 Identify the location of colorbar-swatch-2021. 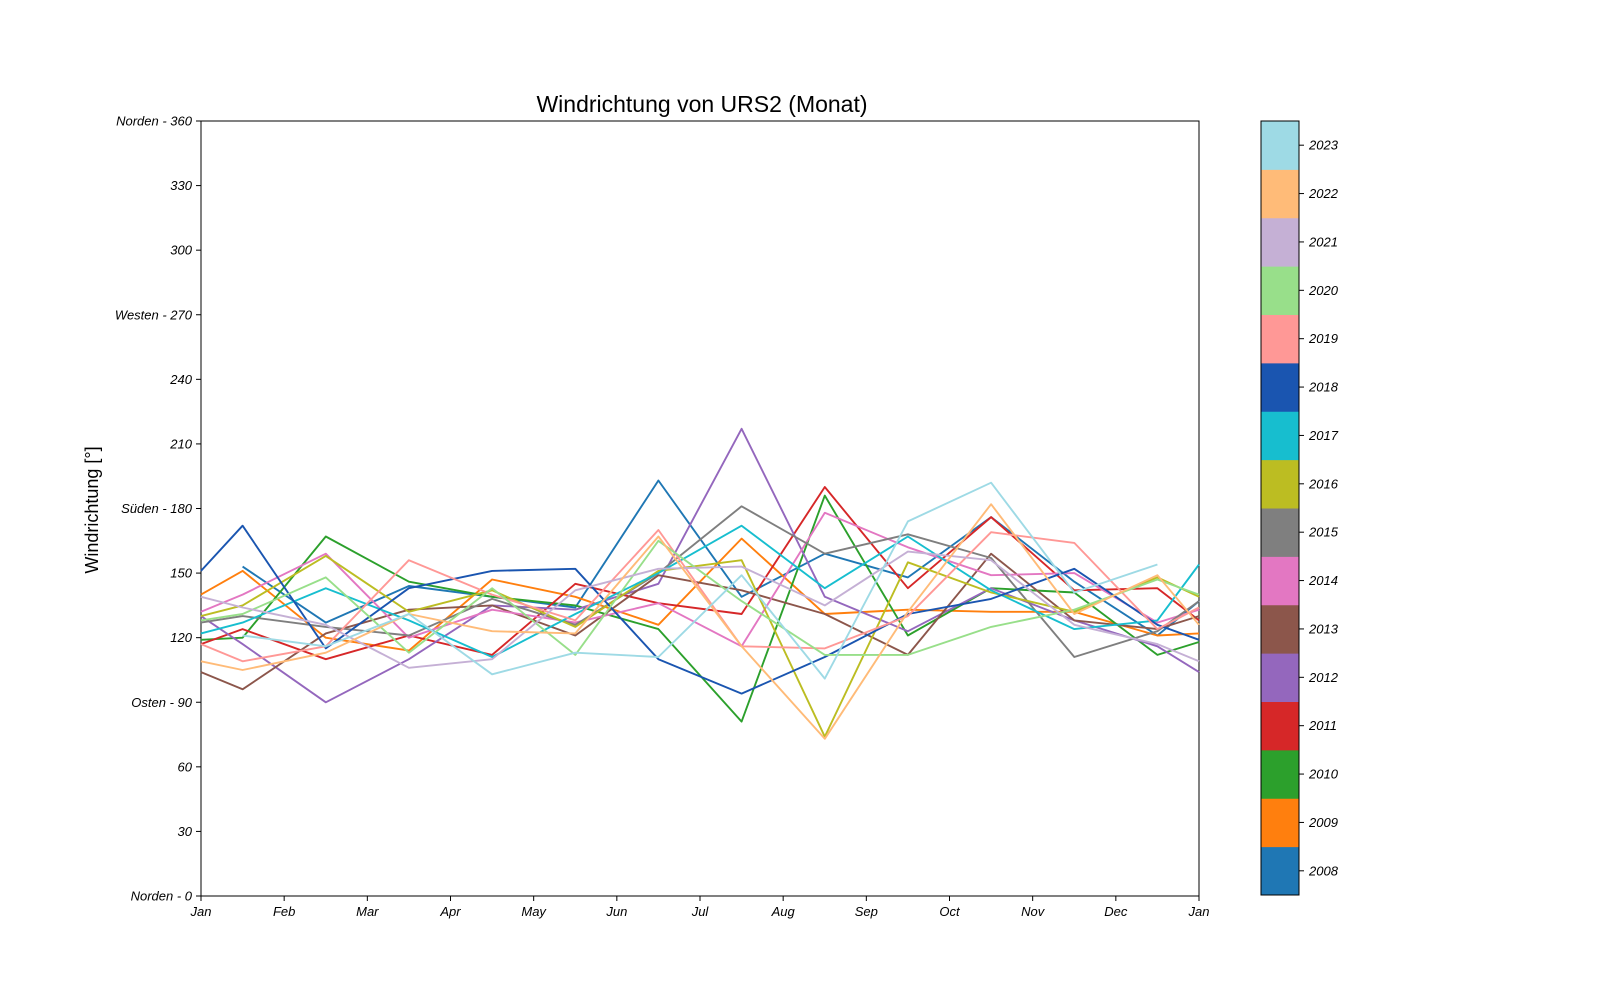
(1280, 242).